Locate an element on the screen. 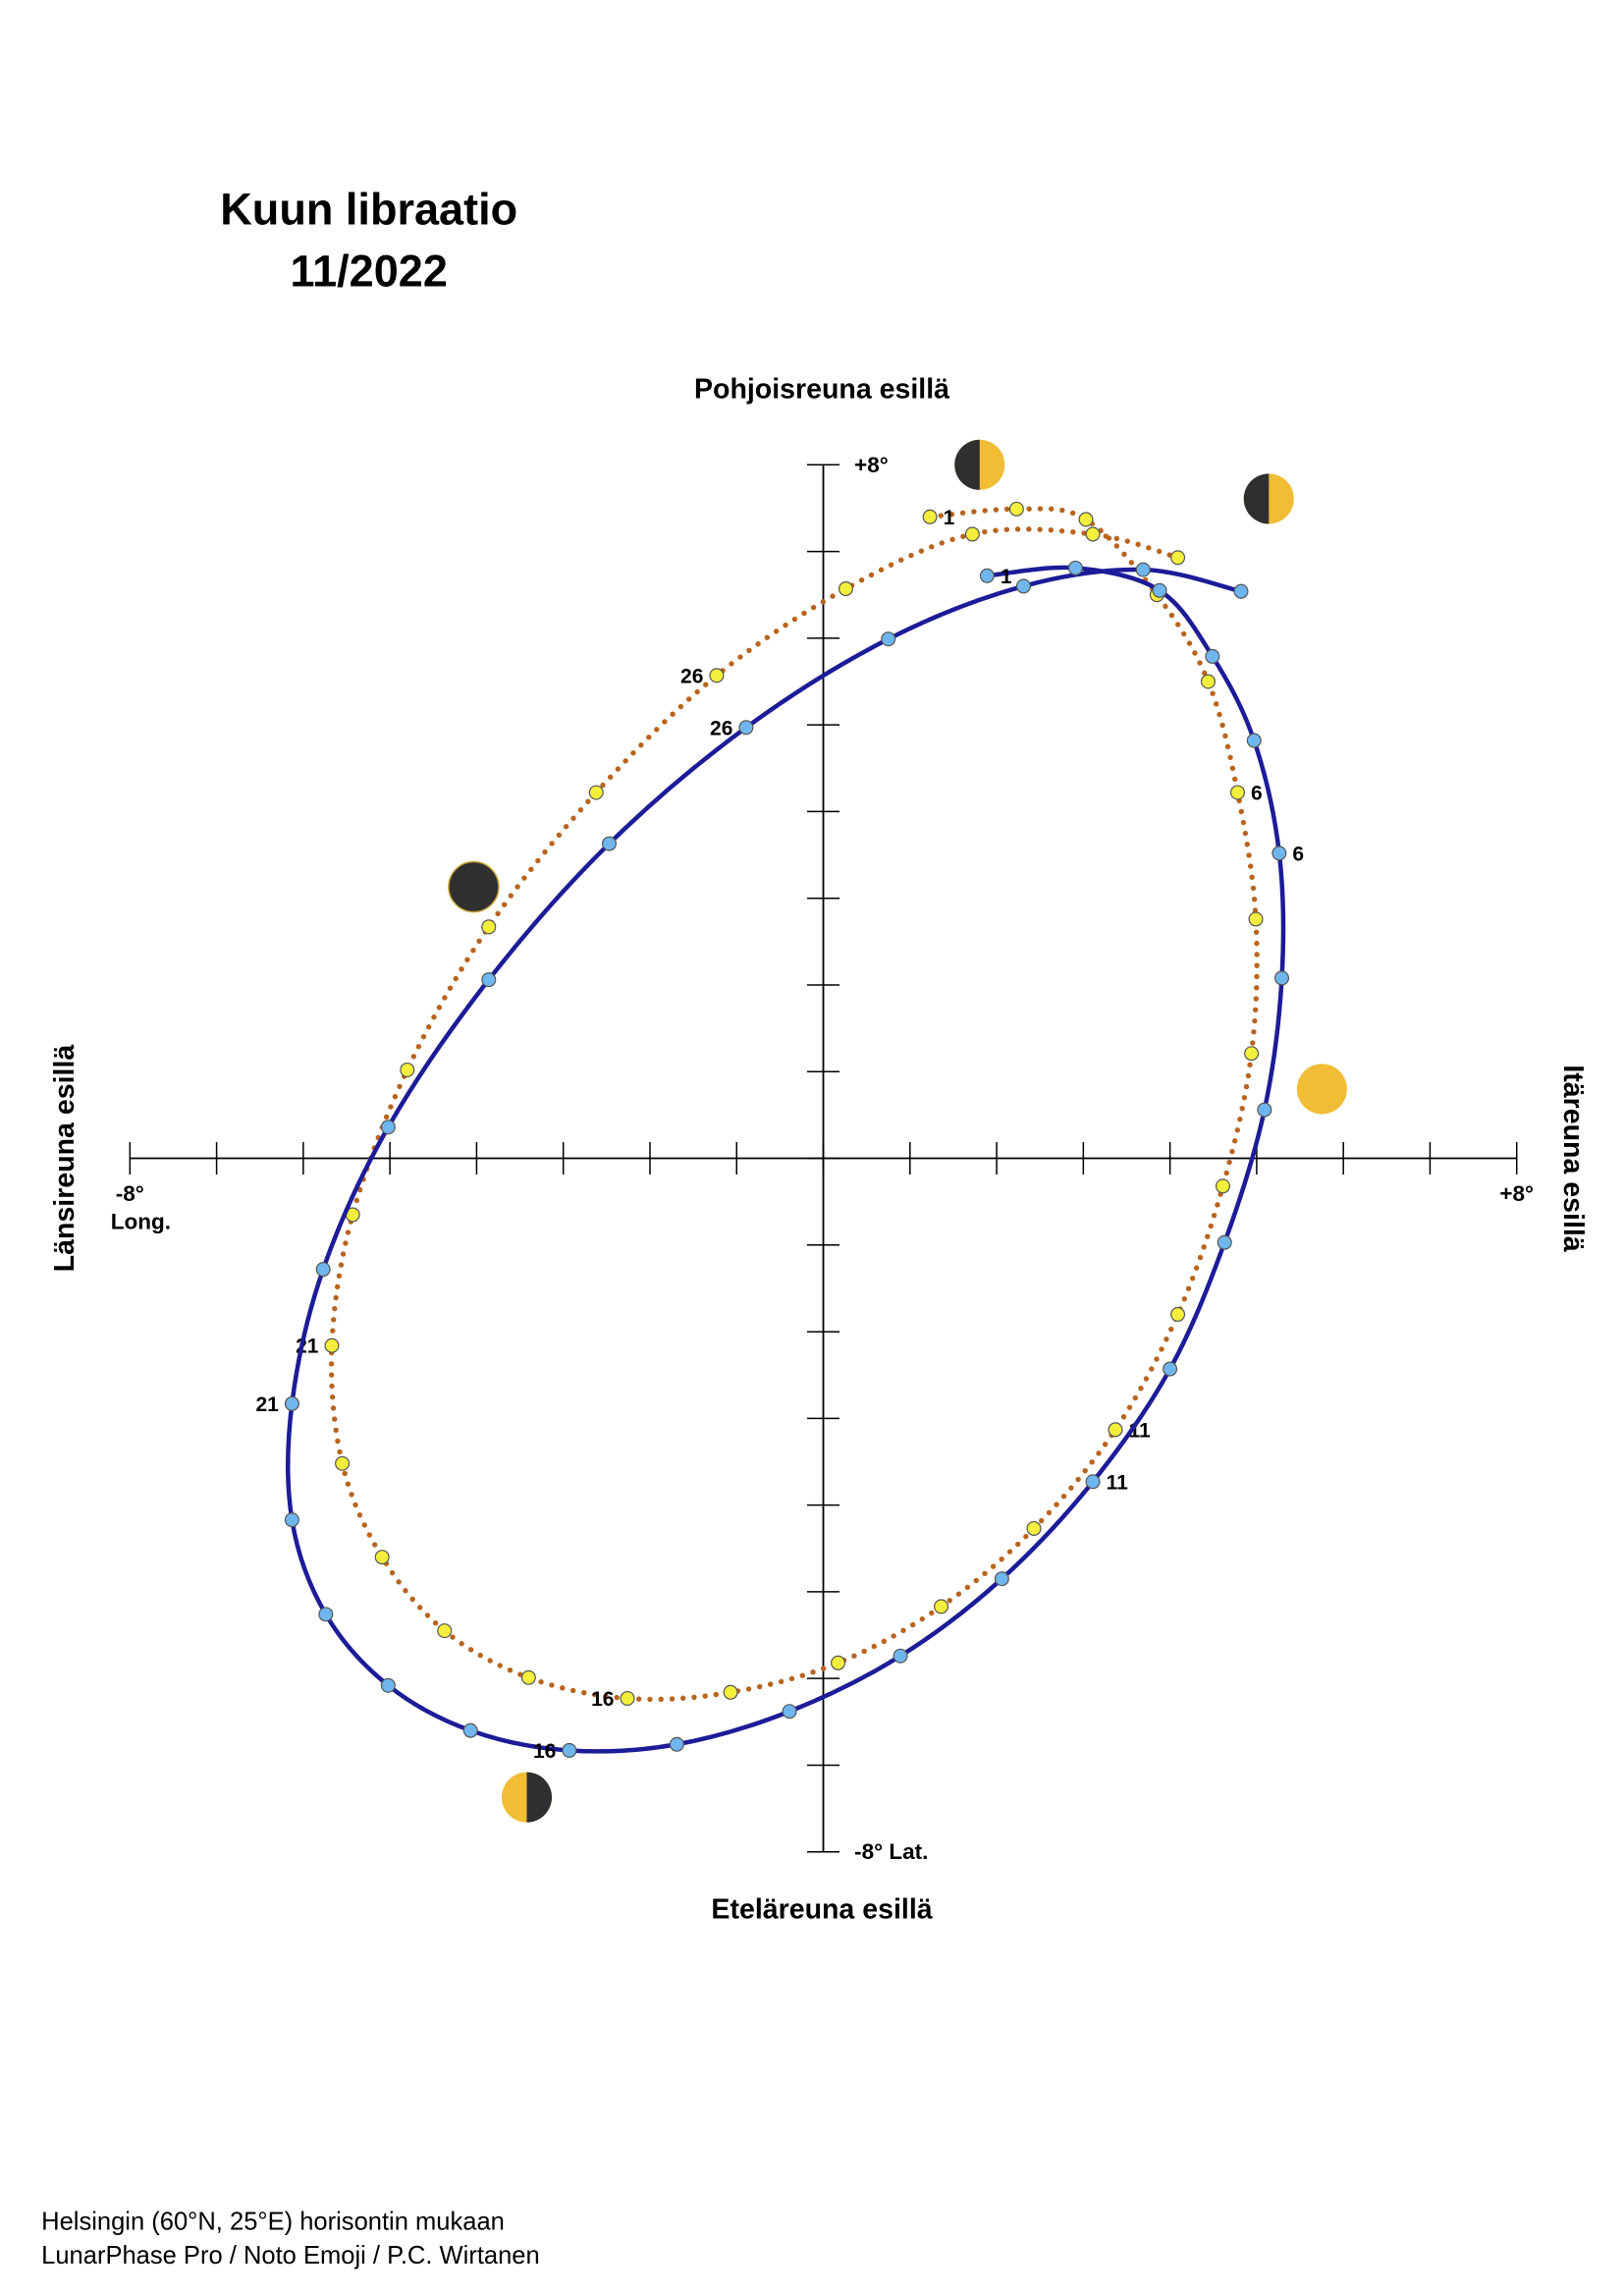 This screenshot has height=2296, width=1623. y-tick-label: -8° Lat. is located at coordinates (891, 1851).